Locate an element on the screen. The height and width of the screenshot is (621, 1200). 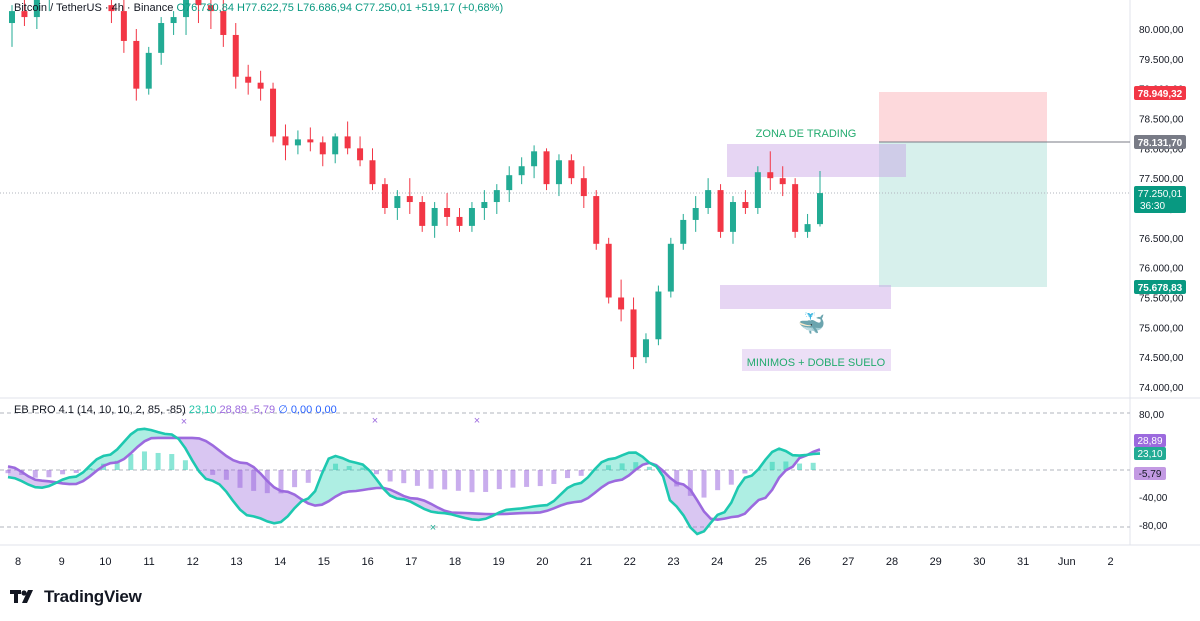
symbol-title: Bitcoin / TetherUS · 4h · Binance is located at coordinates (94, 8).